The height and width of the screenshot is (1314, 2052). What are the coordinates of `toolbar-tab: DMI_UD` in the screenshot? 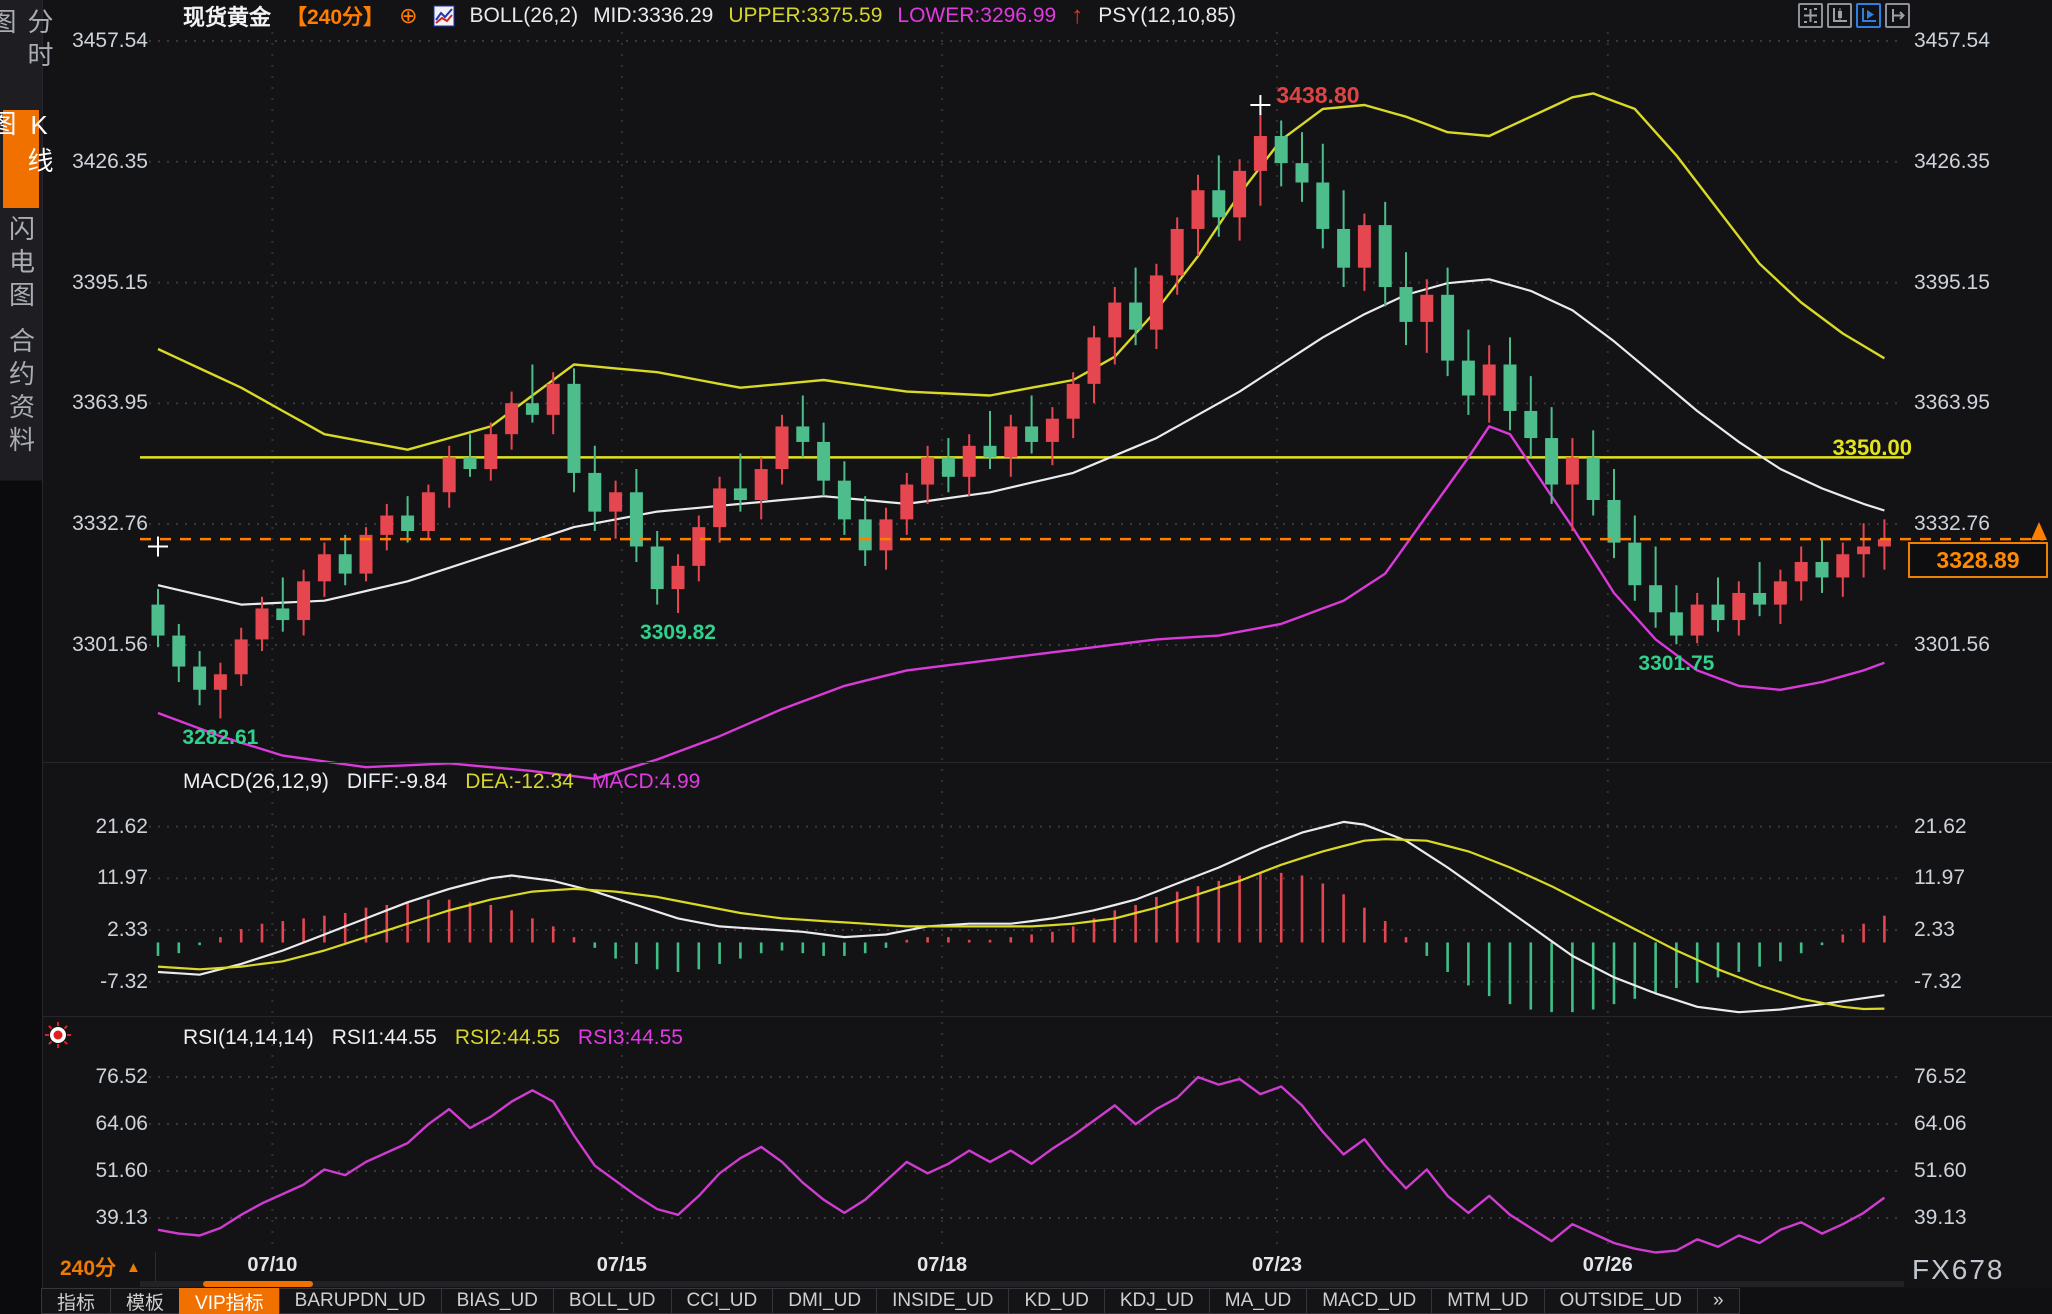 It's located at (825, 1301).